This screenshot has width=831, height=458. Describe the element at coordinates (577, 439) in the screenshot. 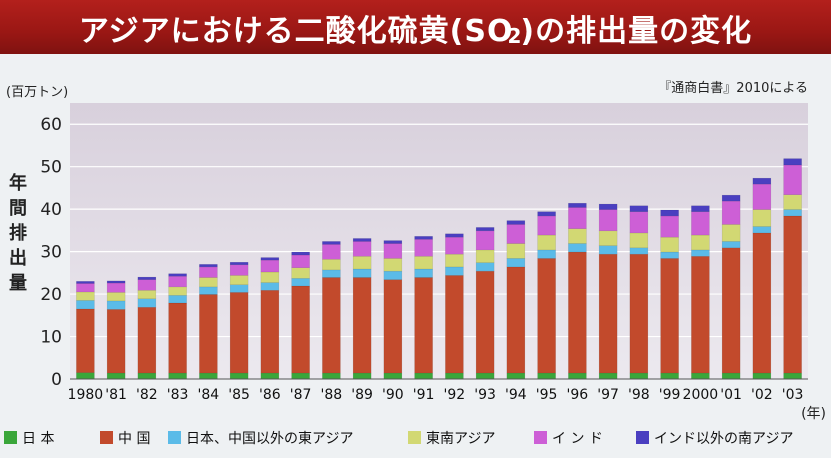

I see `legend-label-india: イ ン ド` at that location.